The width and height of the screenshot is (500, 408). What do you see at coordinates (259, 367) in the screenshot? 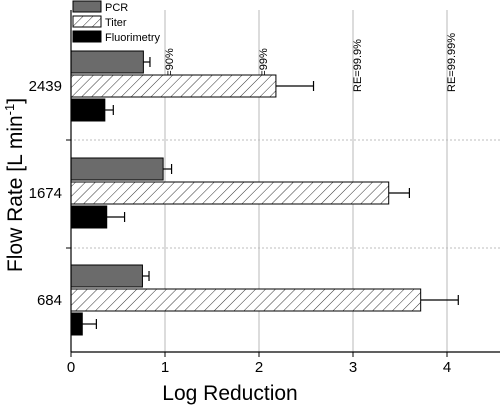
I see `x-tick-label: 2` at bounding box center [259, 367].